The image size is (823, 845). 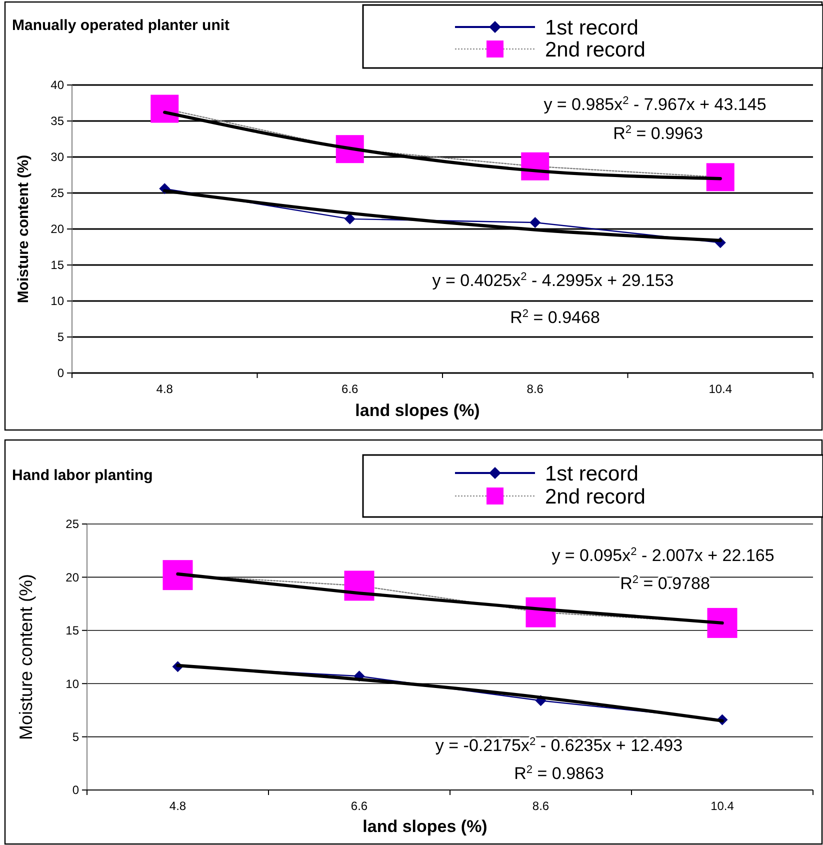 What do you see at coordinates (663, 555) in the screenshot?
I see `annotation: y = 0.095x$^{2}$ - 2.007x + 22.165` at bounding box center [663, 555].